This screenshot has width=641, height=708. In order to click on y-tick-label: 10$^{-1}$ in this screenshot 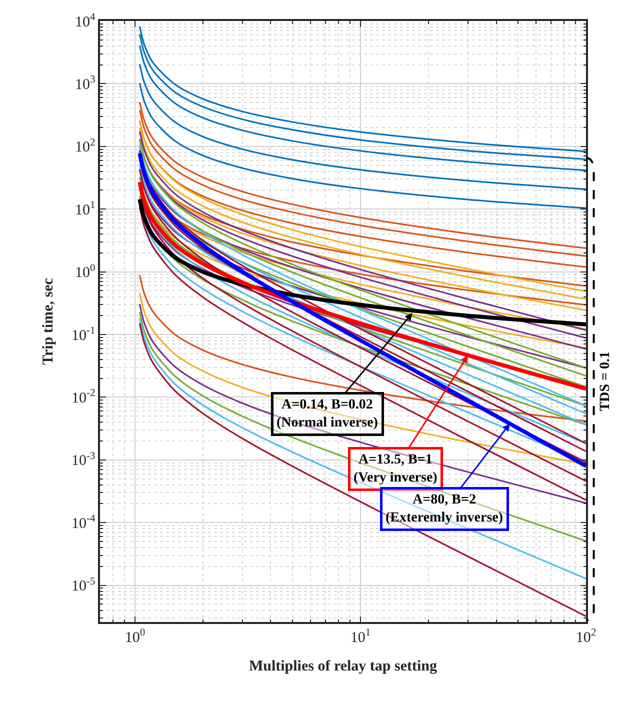, I will do `click(84, 334)`.